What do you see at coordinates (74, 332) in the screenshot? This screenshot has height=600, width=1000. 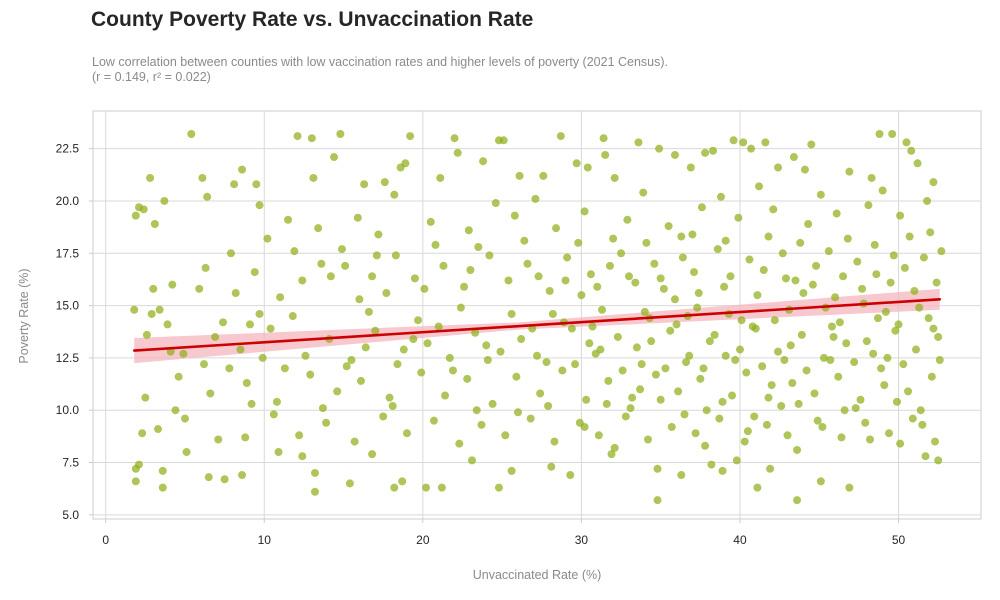 I see `y-axis-ticks: 5.0 7.5 10.0 12.5 15.0 17.5 20.0 22.5` at bounding box center [74, 332].